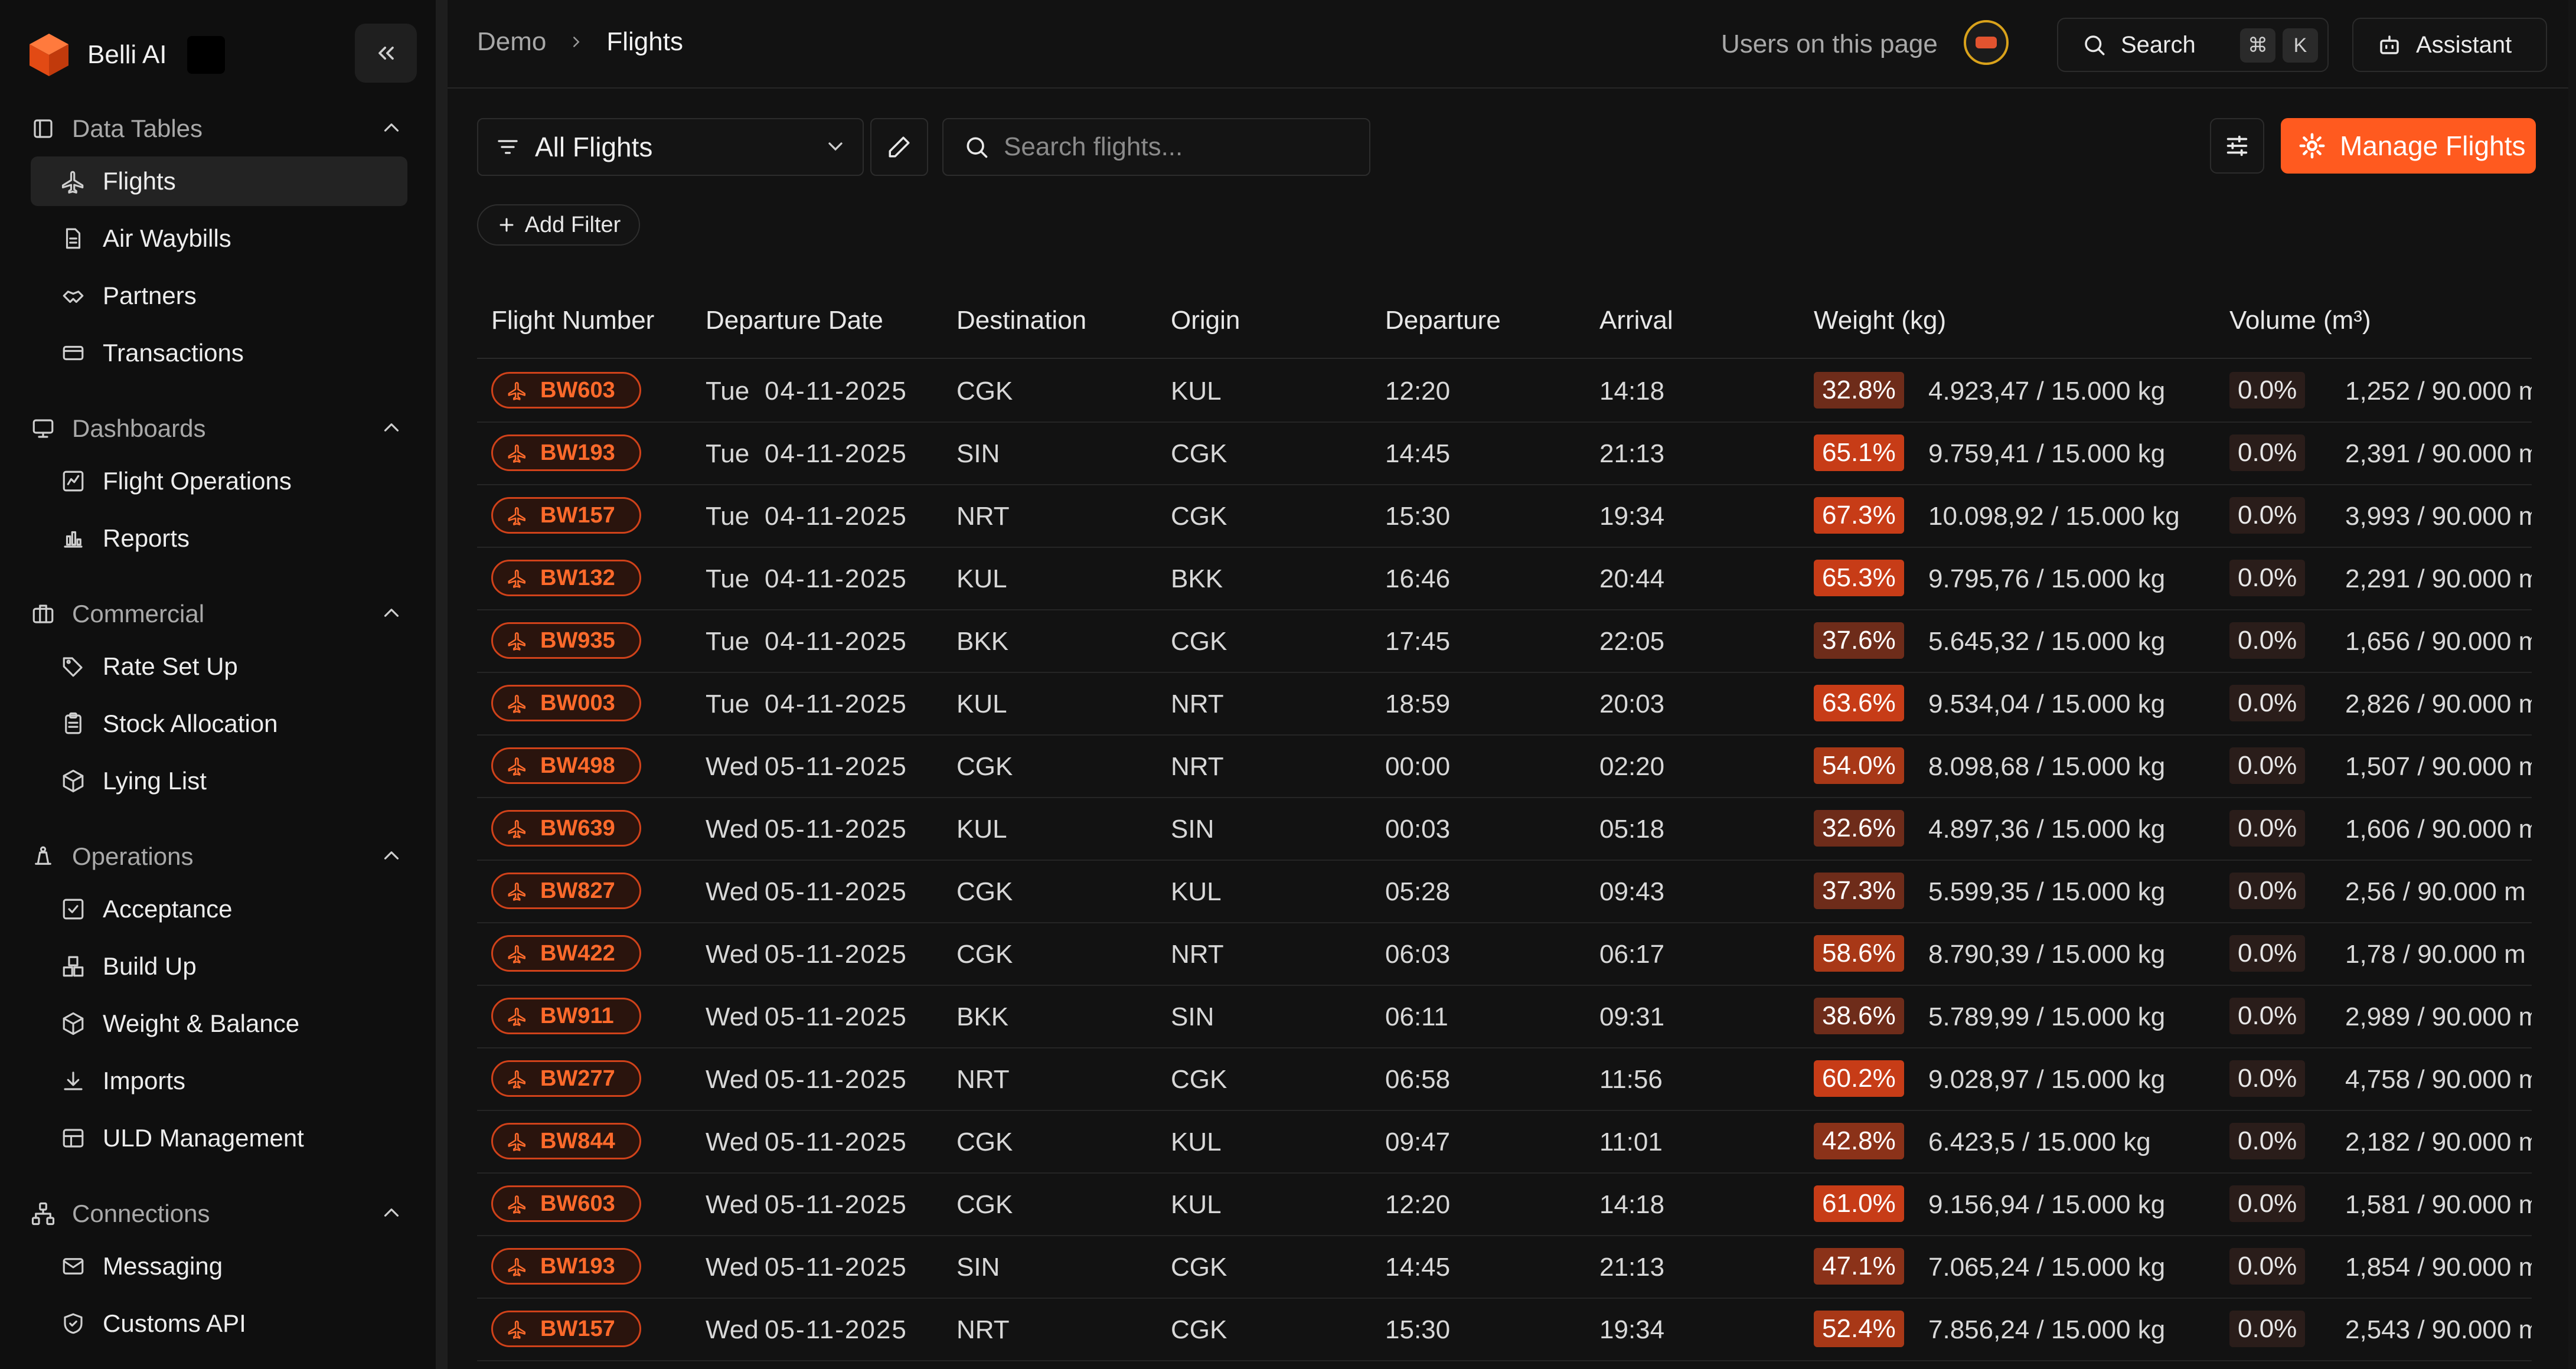  Describe the element at coordinates (386, 53) in the screenshot. I see `collapse-sidebar-button` at that location.